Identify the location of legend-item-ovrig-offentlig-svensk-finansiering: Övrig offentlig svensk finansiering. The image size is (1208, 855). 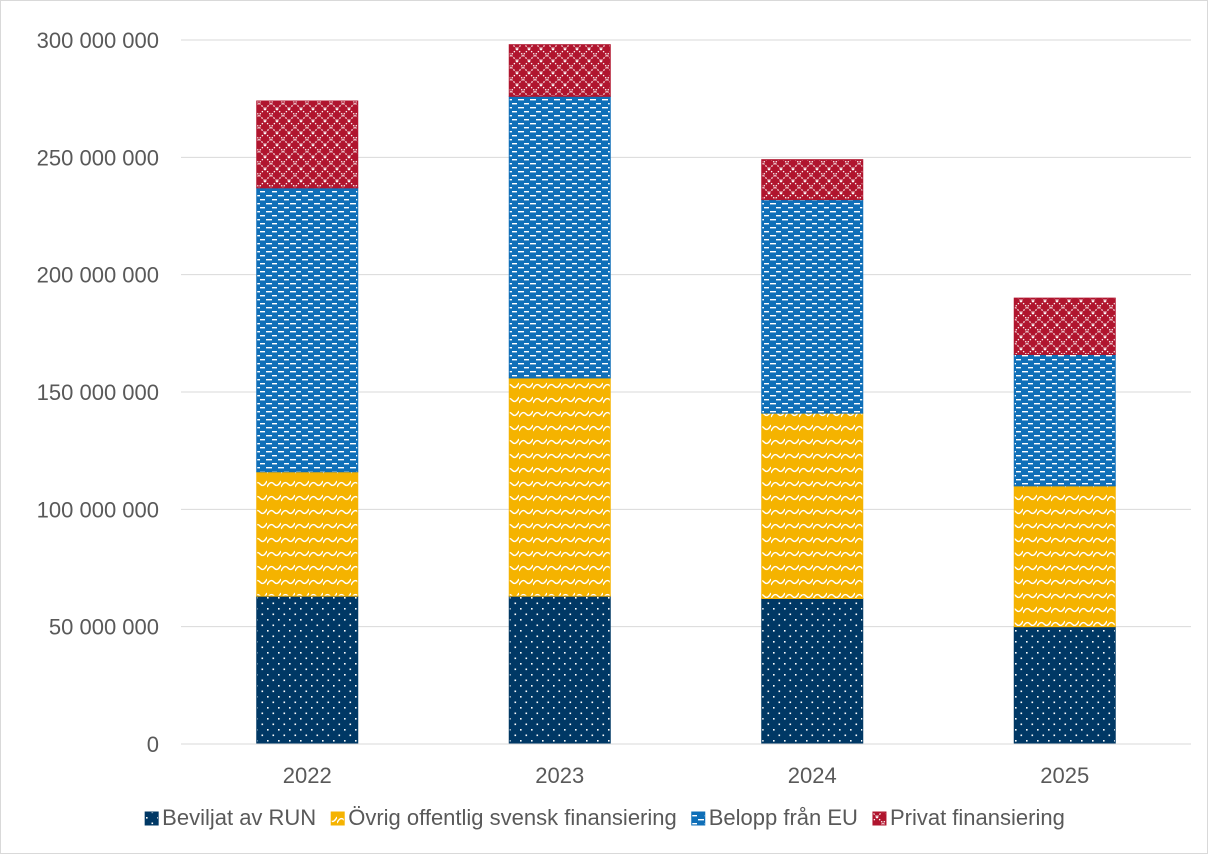
(503, 817).